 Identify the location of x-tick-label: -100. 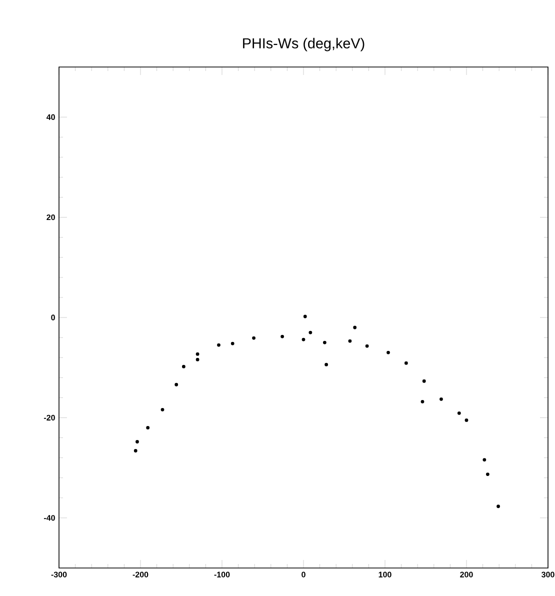
(222, 575).